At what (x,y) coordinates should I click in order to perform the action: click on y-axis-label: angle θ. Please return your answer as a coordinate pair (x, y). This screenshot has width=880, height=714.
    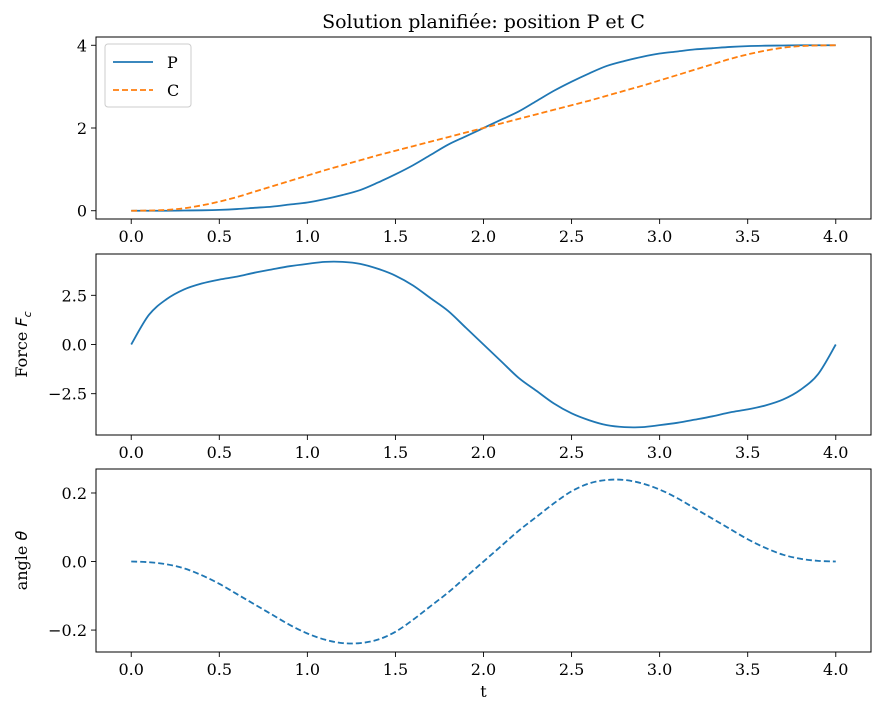
    Looking at the image, I should click on (21, 561).